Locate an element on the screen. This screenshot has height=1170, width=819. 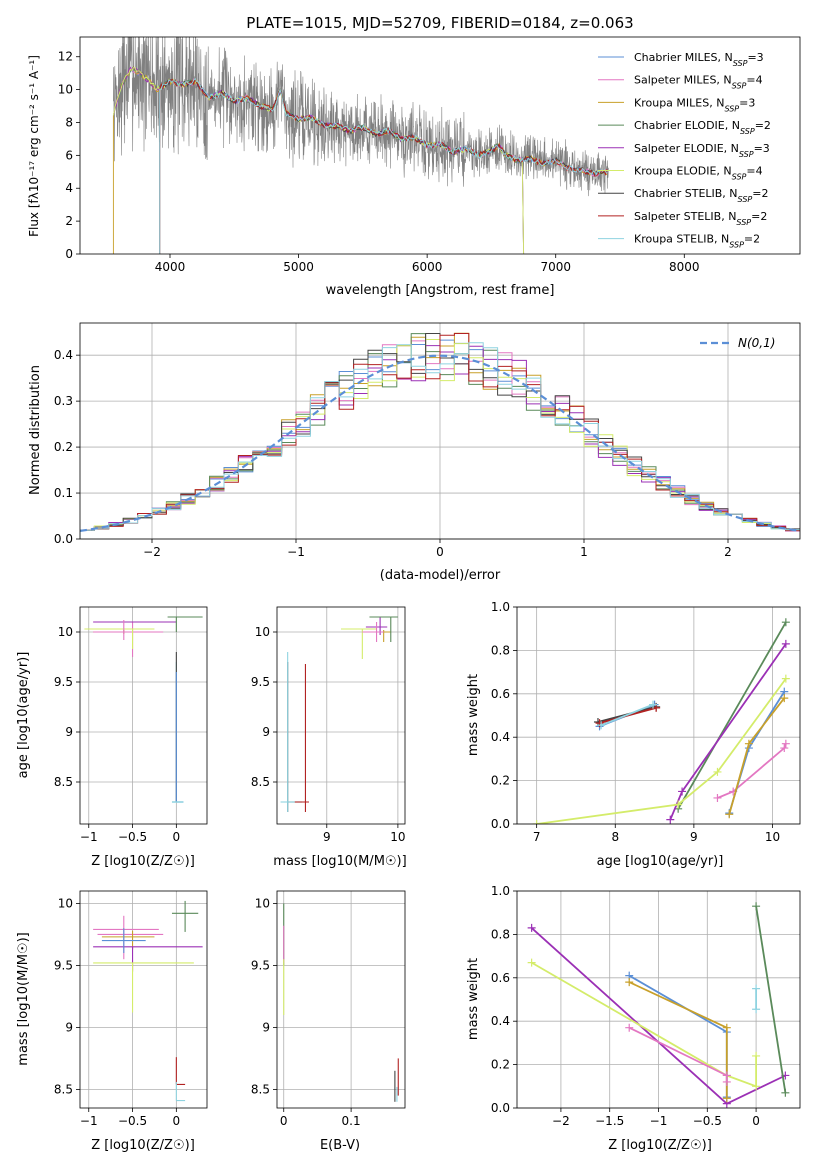
age-mass-y-tick-label: 9.5 is located at coordinates (260, 682).